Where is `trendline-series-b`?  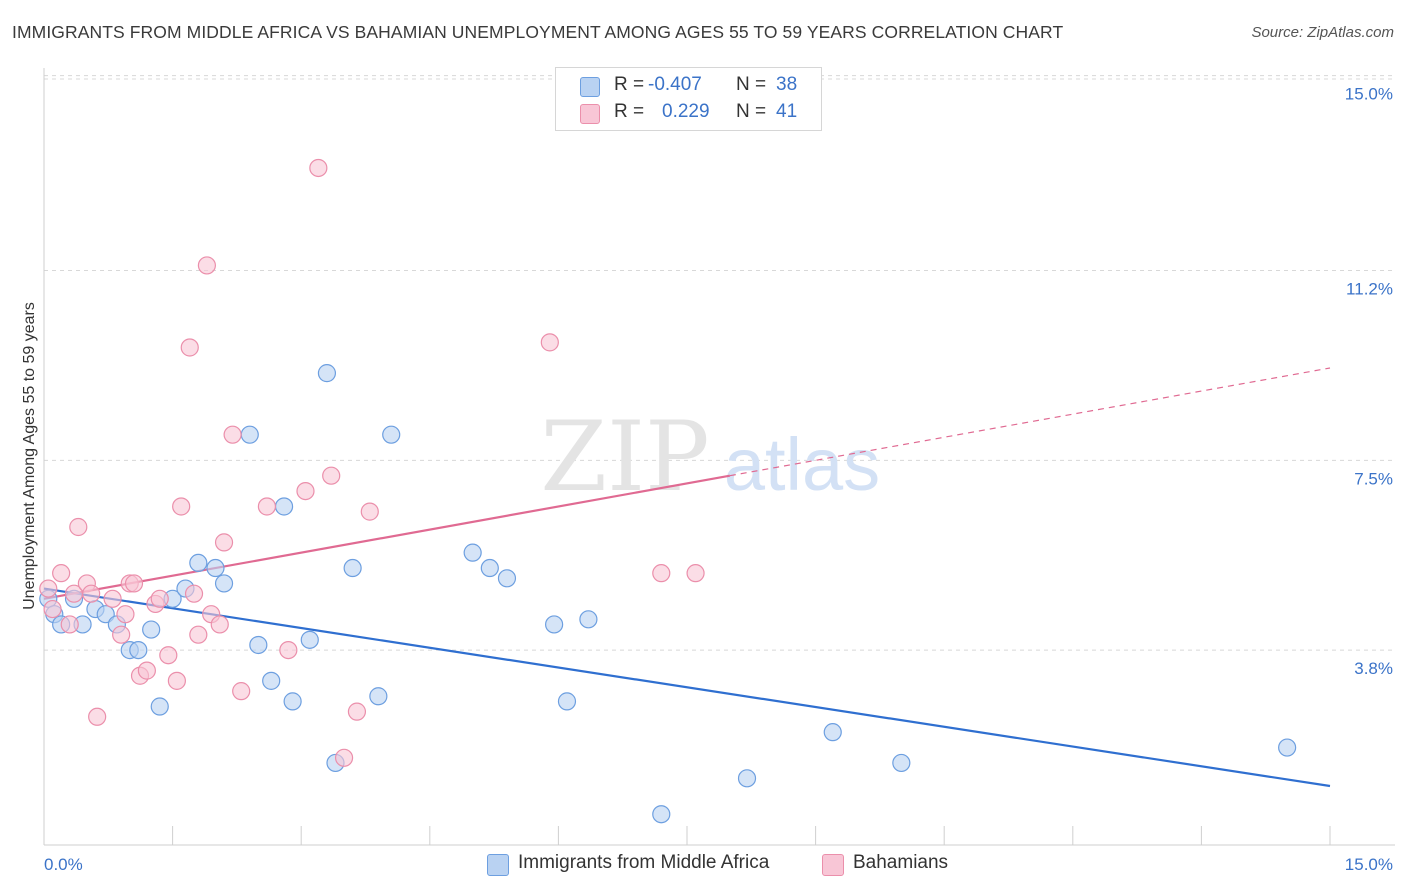
trendline-series-b is located at coordinates (387, 537).